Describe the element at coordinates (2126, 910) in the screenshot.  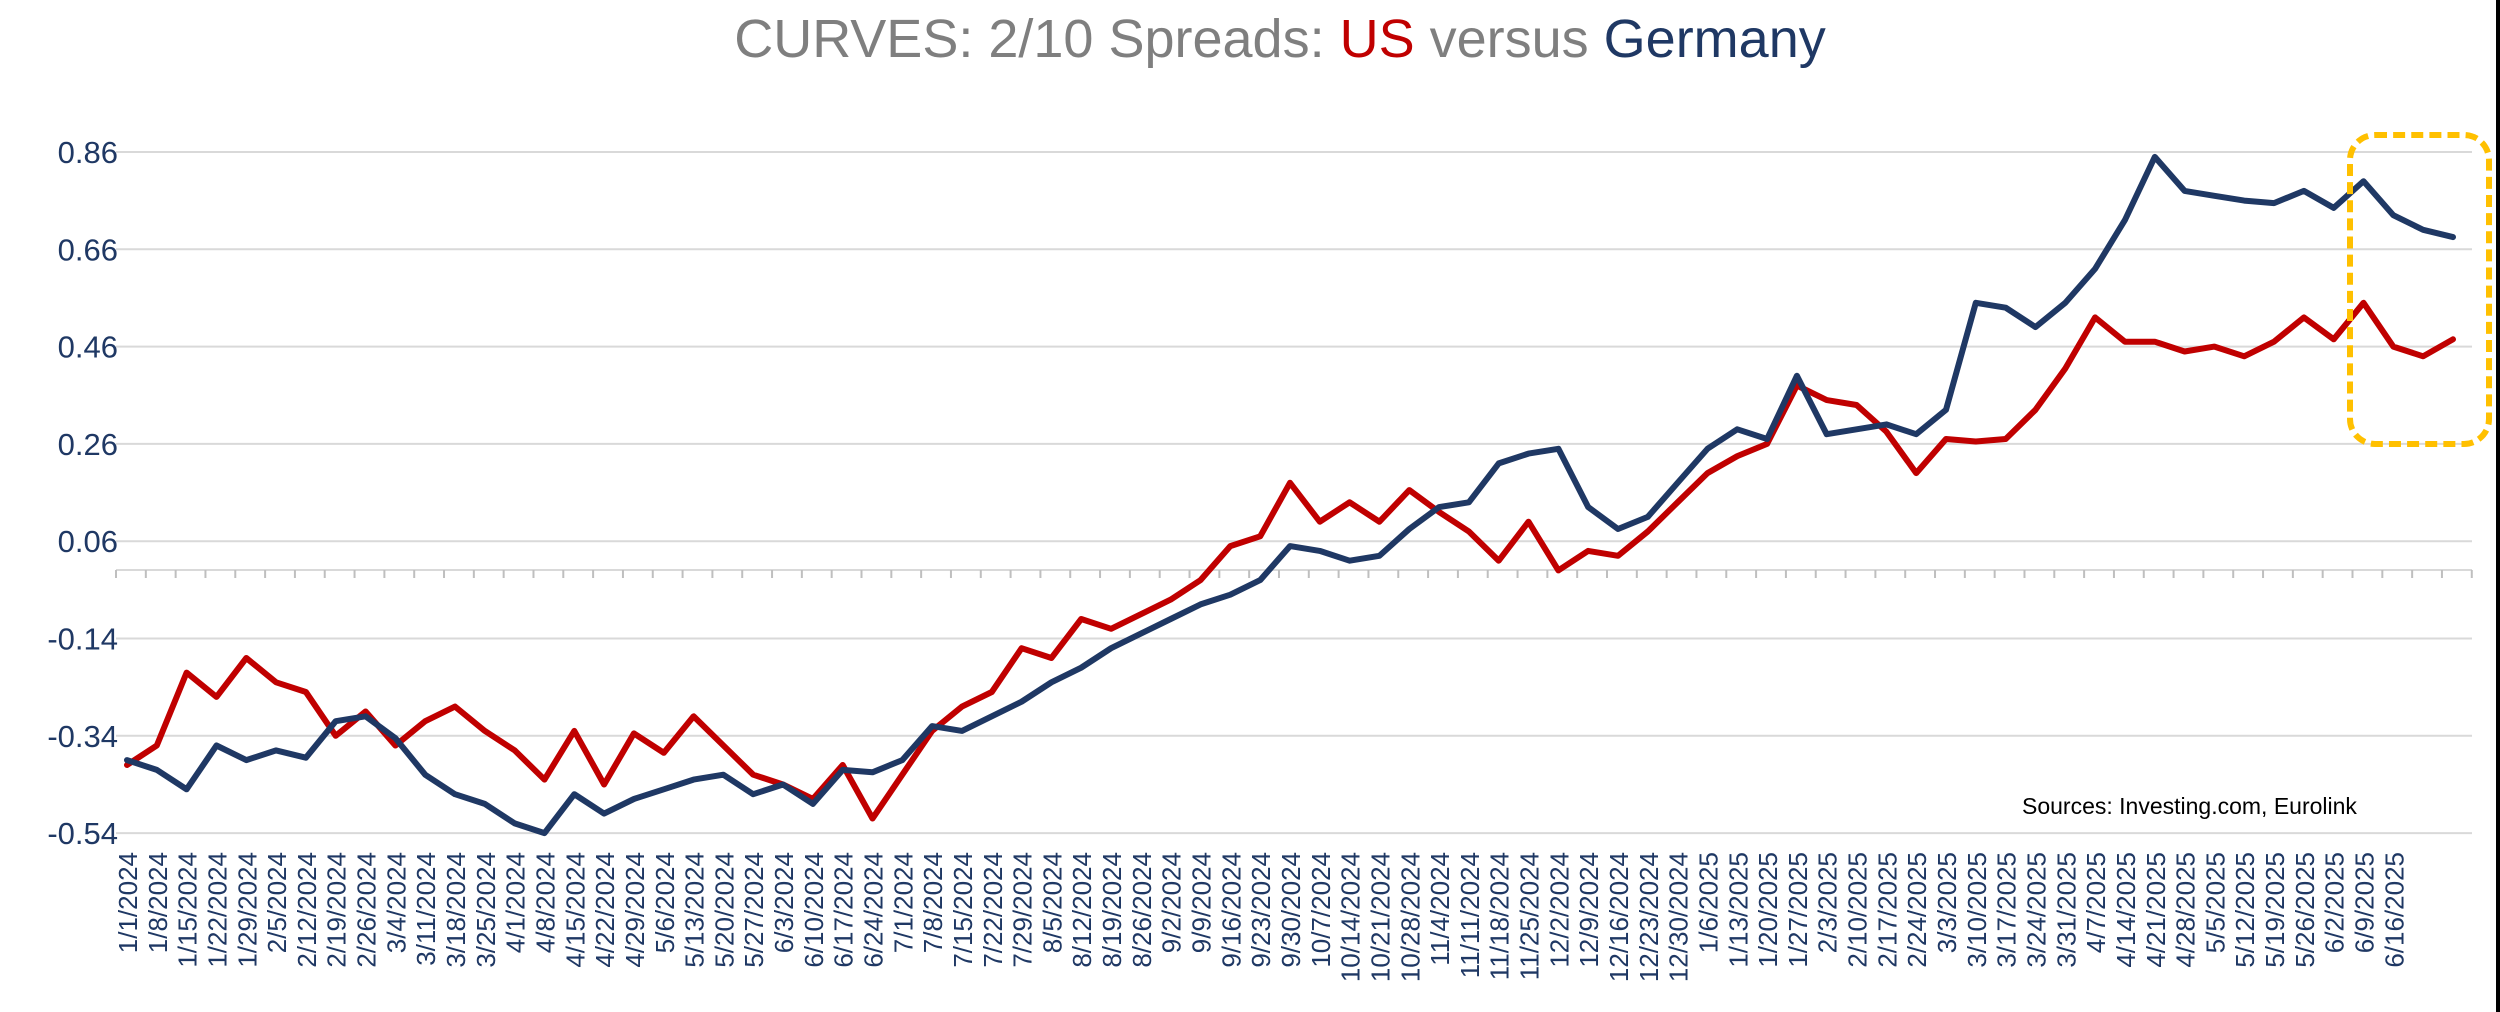
I see `x-axis-label: 4/14/2025` at that location.